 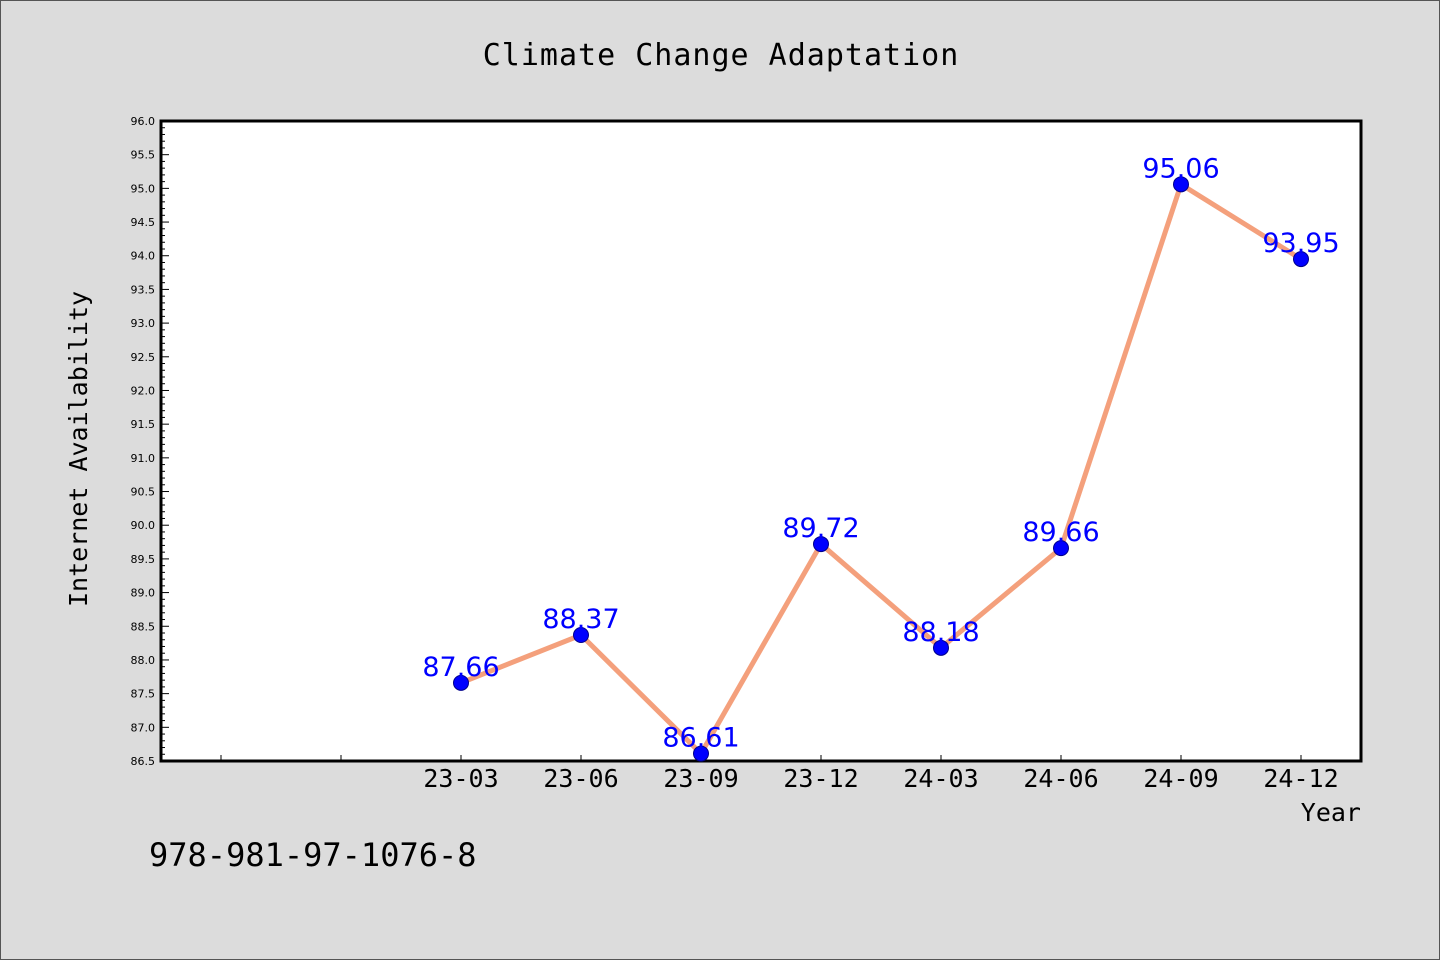 I want to click on y-tick-label: 90.0, so click(x=143, y=525).